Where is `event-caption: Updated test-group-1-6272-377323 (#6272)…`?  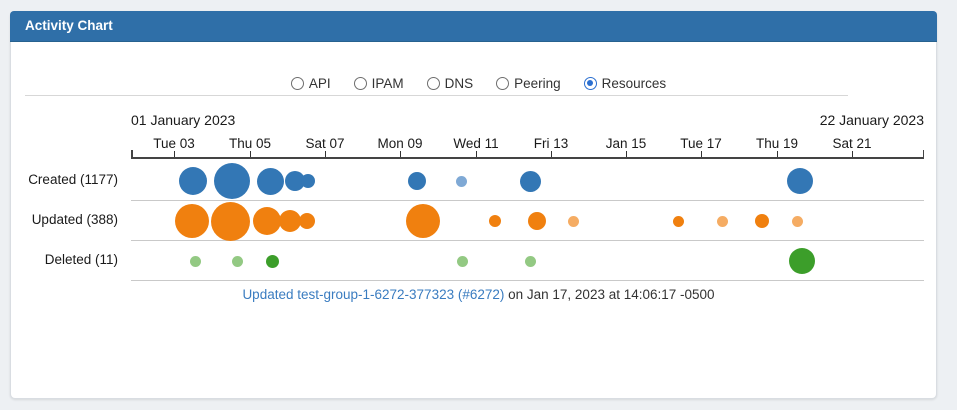 event-caption: Updated test-group-1-6272-377323 (#6272)… is located at coordinates (478, 294).